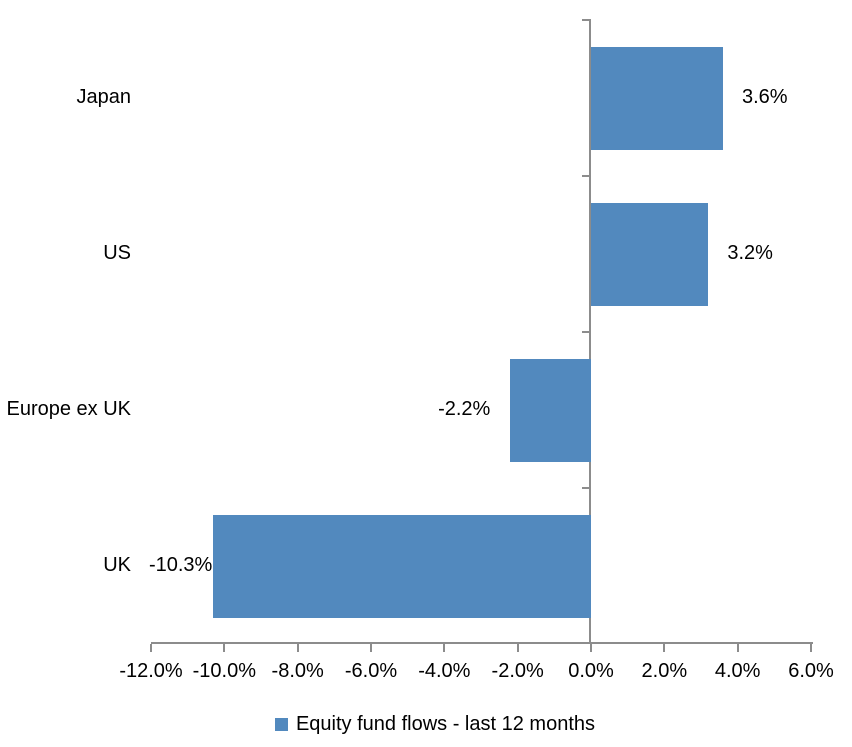 This screenshot has width=852, height=747. I want to click on x-tick-label: 4.0%, so click(737, 671).